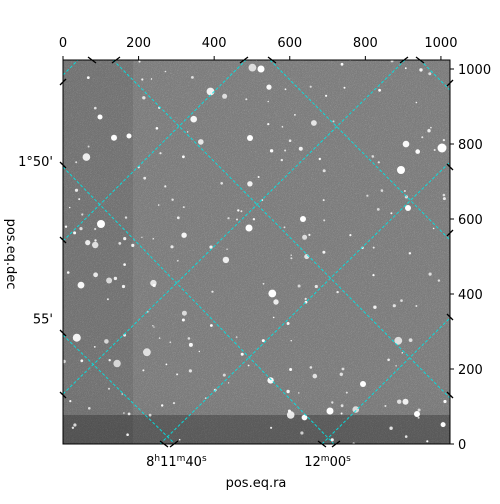 The height and width of the screenshot is (504, 500). I want to click on dec-axis: 1°50' 55', so click(35, 241).